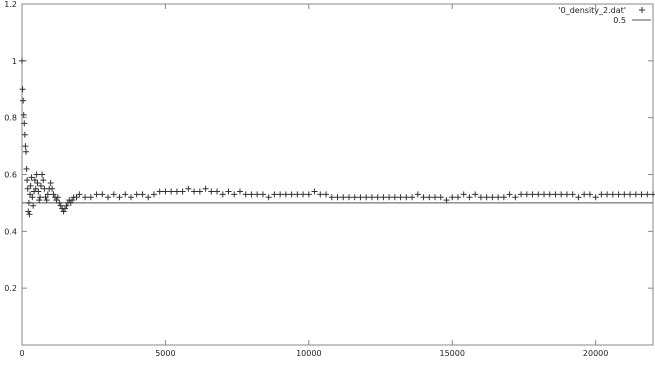  I want to click on y-tick-label: 0.2, so click(10, 288).